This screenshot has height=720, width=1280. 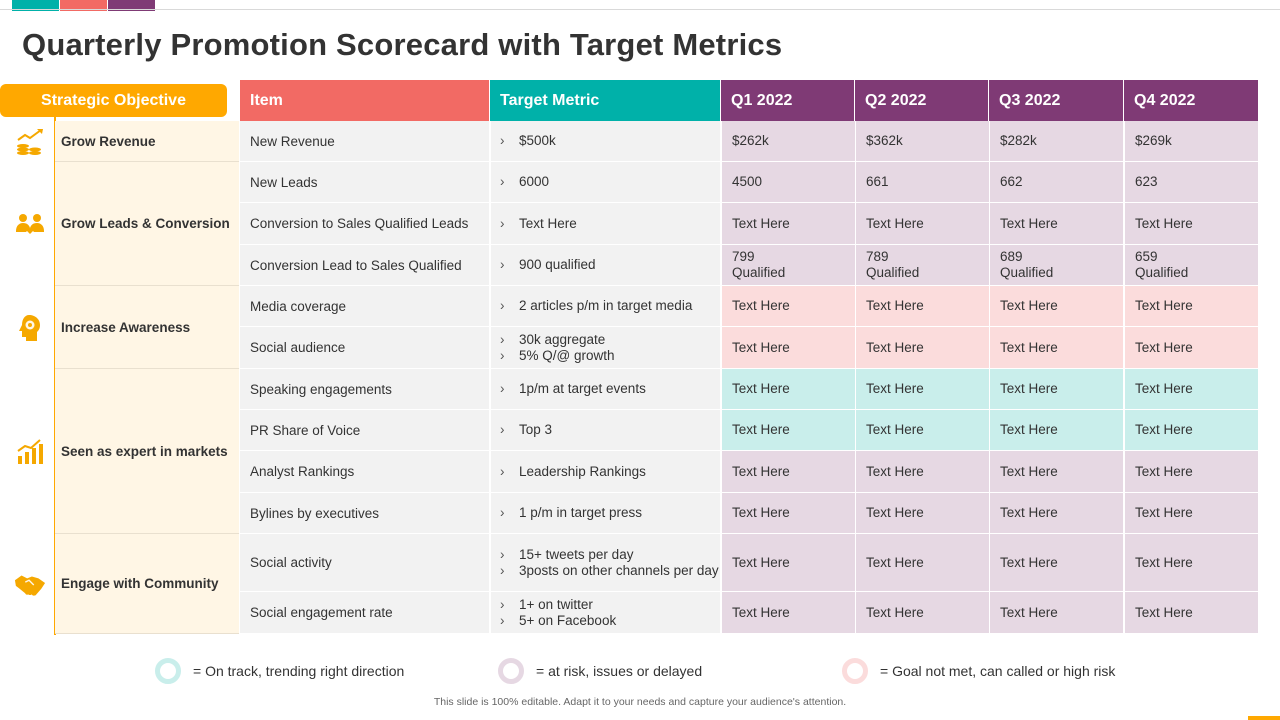 I want to click on q4-cell: $269k, so click(x=1191, y=141).